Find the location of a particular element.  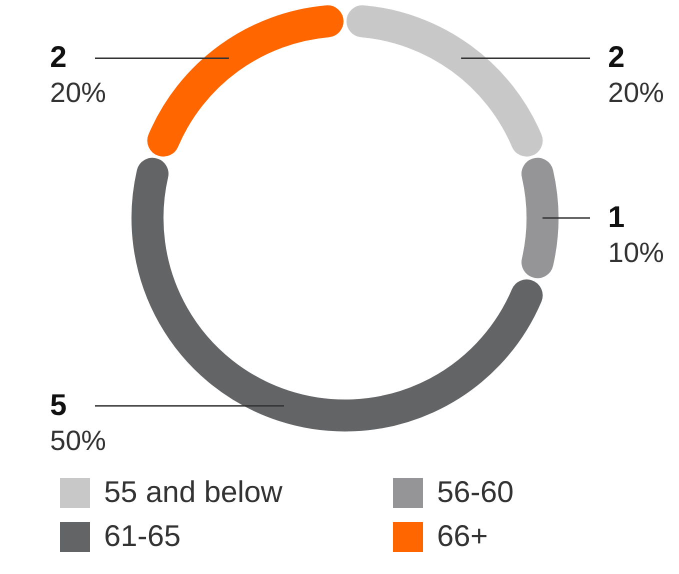

text: 1 10% is located at coordinates (636, 234).